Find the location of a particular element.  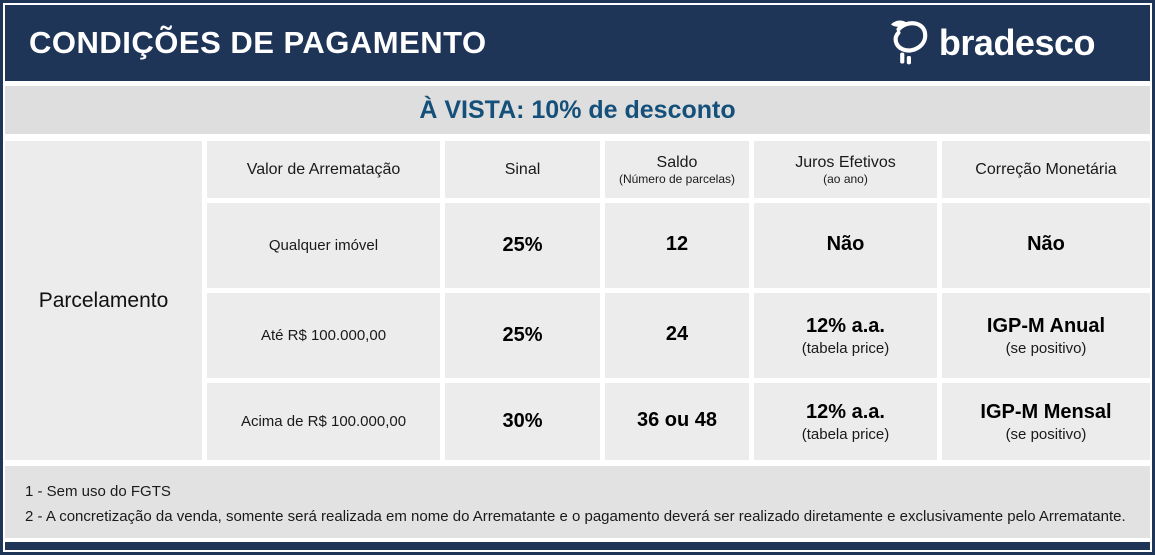

cell-valor-row2: Até R$ 100.000,00 is located at coordinates (323, 335).